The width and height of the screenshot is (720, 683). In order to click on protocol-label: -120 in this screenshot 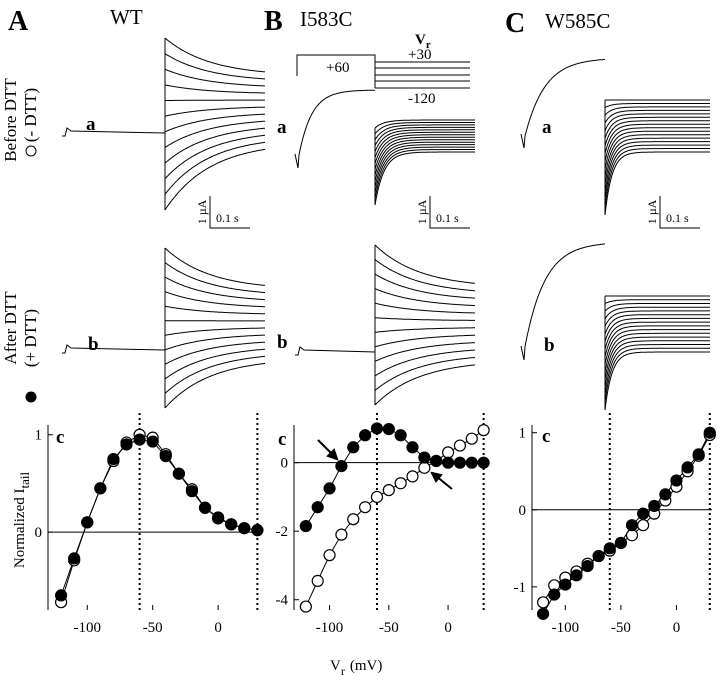, I will do `click(422, 99)`.